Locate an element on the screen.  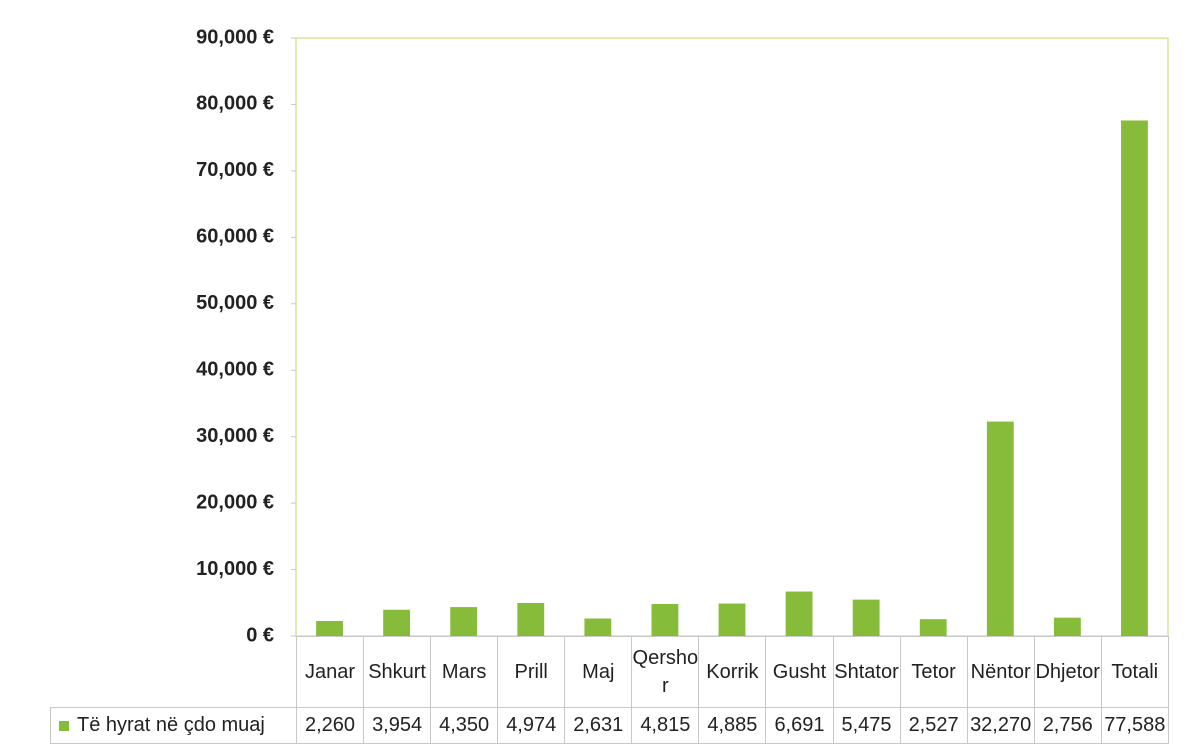
data-label: 3,954 is located at coordinates (397, 725).